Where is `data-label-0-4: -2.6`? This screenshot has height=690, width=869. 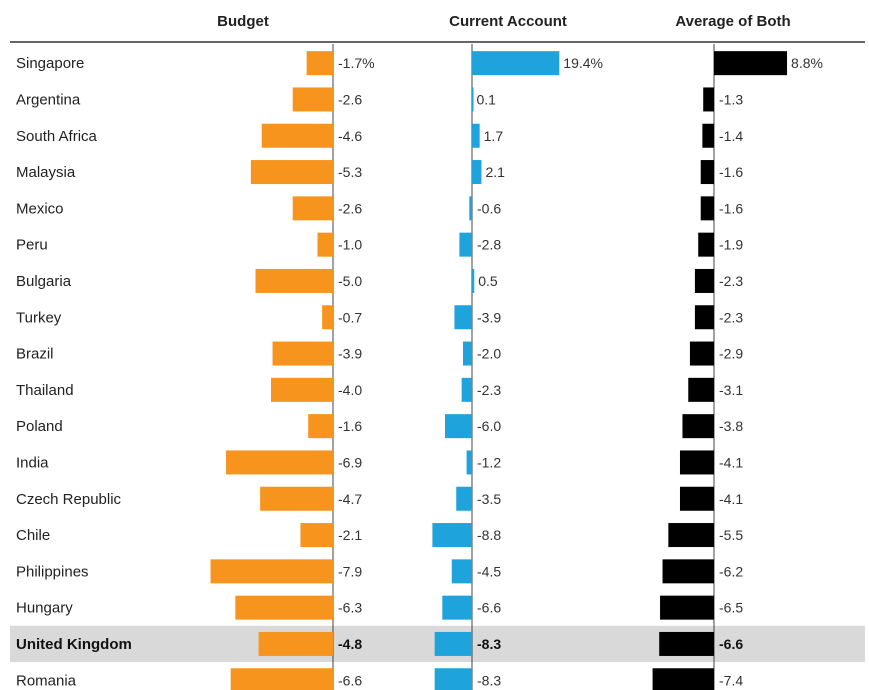 data-label-0-4: -2.6 is located at coordinates (350, 208).